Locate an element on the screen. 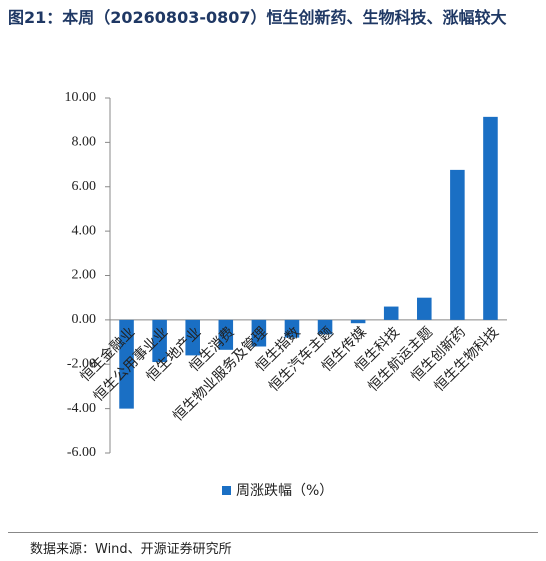  y-tick-label: -4.00 is located at coordinates (81, 408).